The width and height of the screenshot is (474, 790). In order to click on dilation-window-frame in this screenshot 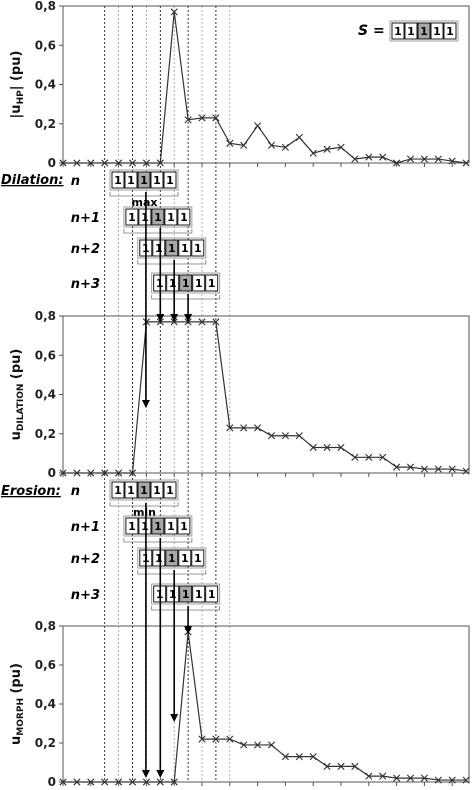, I will do `click(186, 283)`.